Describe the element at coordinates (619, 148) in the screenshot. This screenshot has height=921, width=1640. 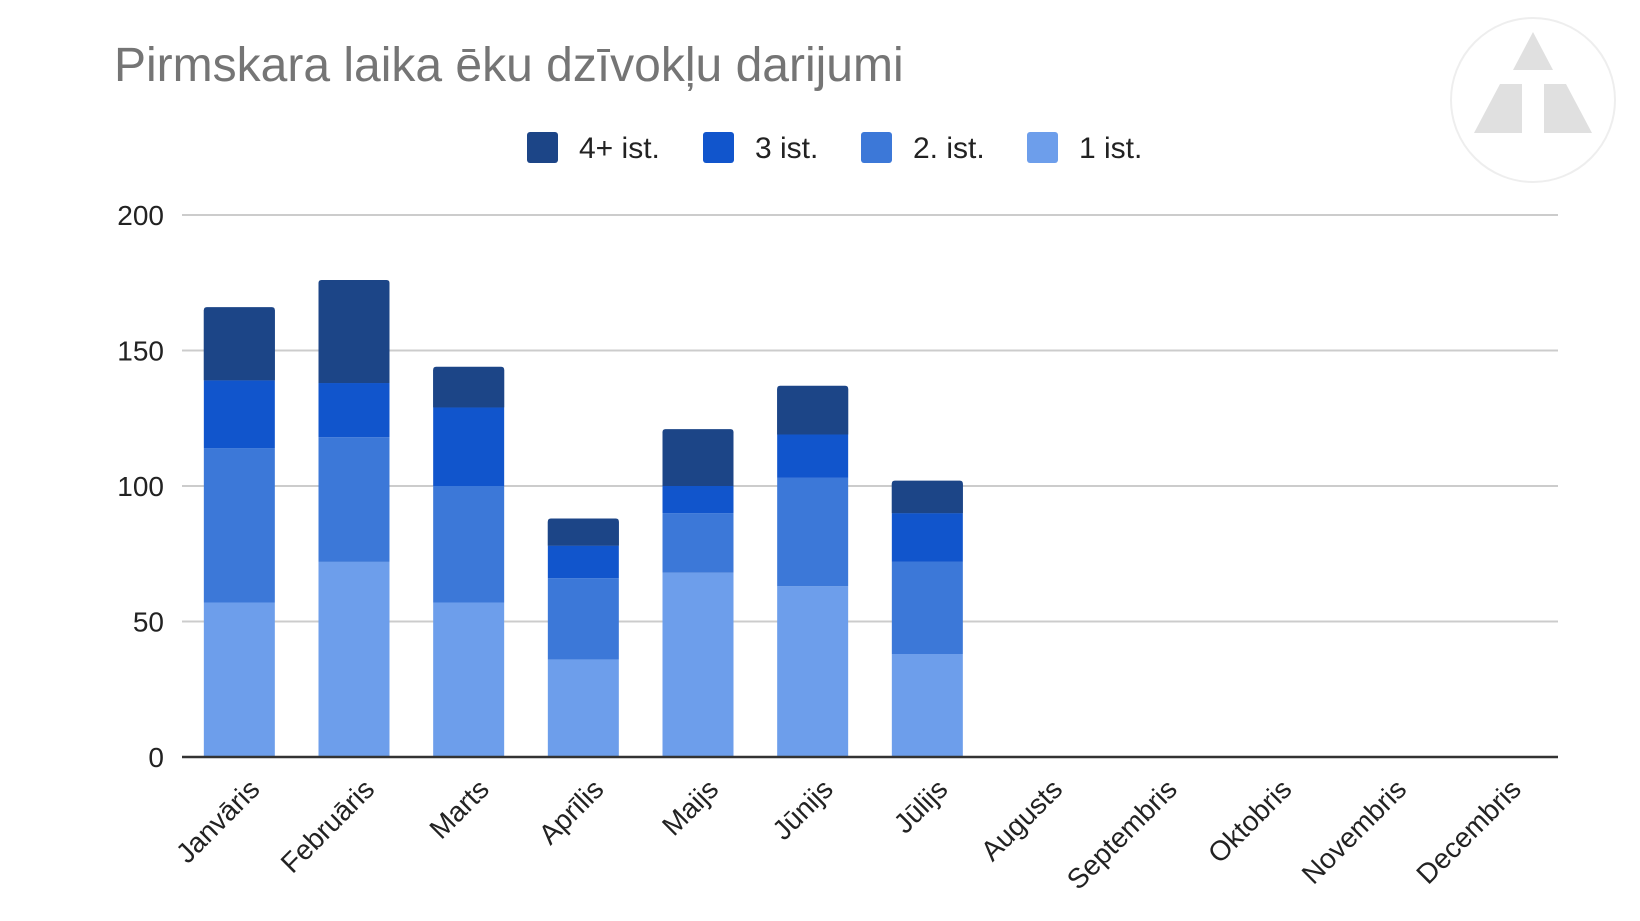
I see `legend-label: 4+ ist.` at that location.